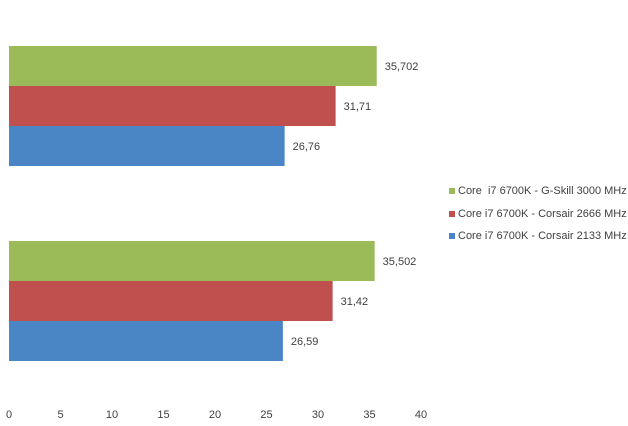 The height and width of the screenshot is (426, 628). I want to click on data-label-series-0-cat-0: 26,59, so click(305, 342).